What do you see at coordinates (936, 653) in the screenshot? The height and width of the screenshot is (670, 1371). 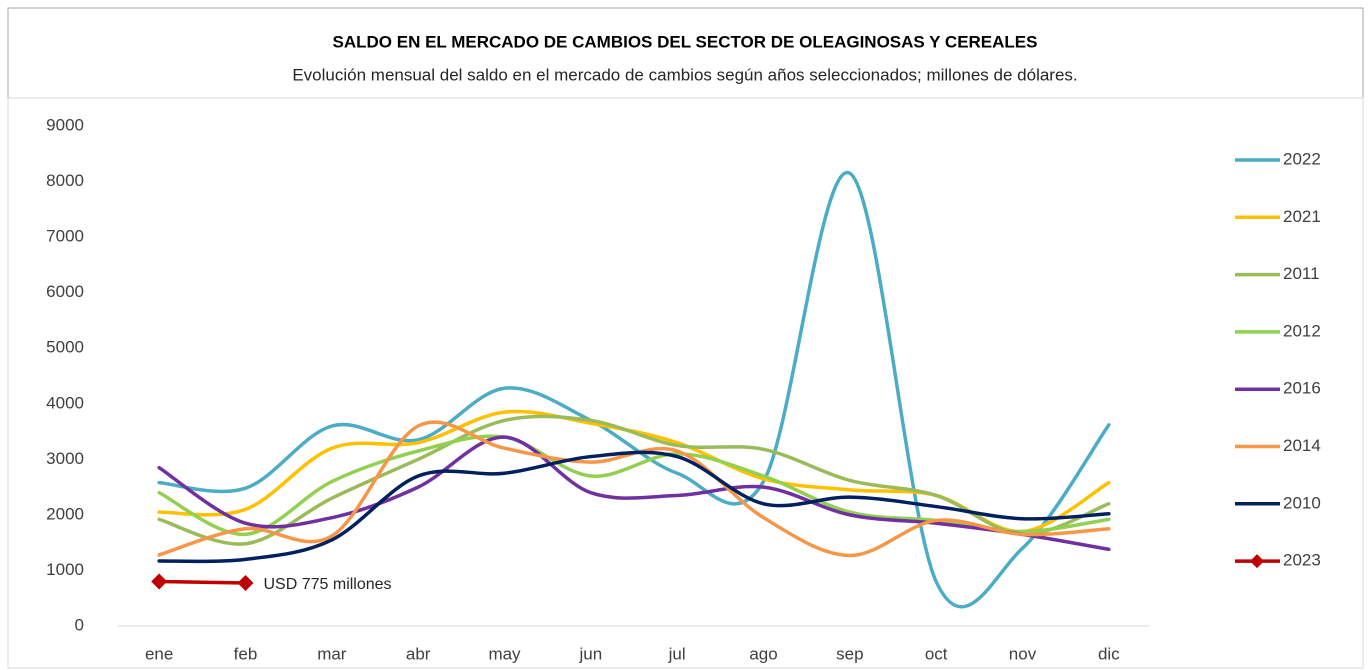 I see `x-tick-label: oct` at bounding box center [936, 653].